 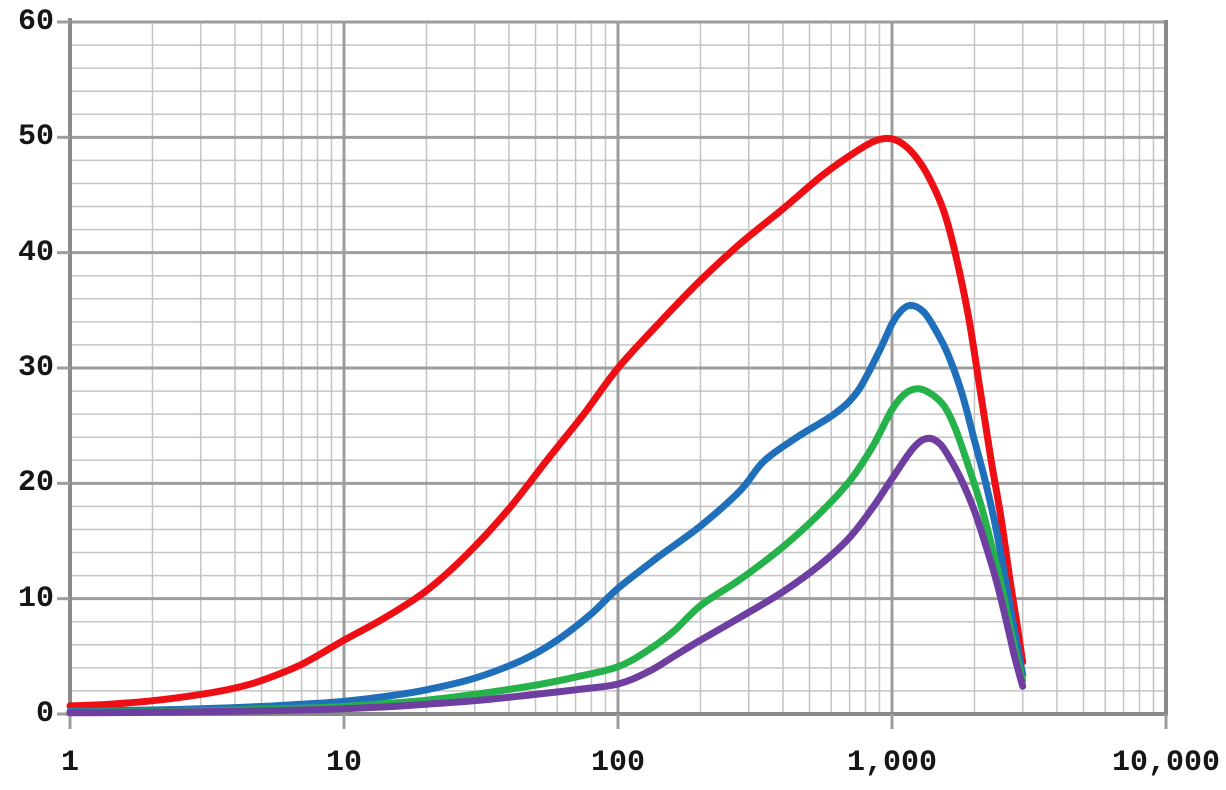 What do you see at coordinates (44, 714) in the screenshot?
I see `y-axis-tick-label-0: 0` at bounding box center [44, 714].